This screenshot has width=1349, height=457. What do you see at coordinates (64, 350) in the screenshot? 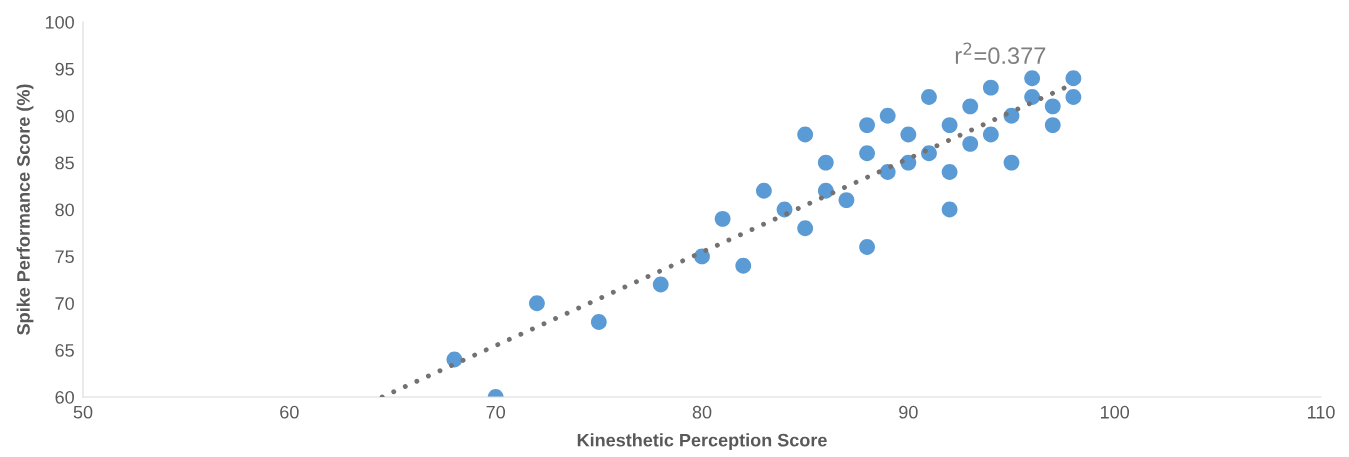
I see `y-tick-label: 65` at bounding box center [64, 350].